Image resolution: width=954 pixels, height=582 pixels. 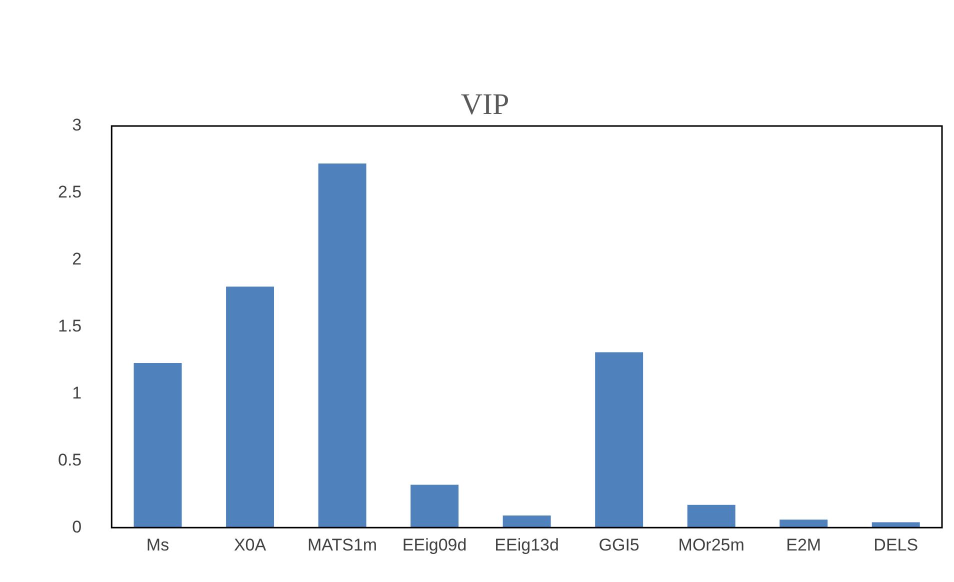 What do you see at coordinates (526, 544) in the screenshot?
I see `x-tick-label: EEig13d` at bounding box center [526, 544].